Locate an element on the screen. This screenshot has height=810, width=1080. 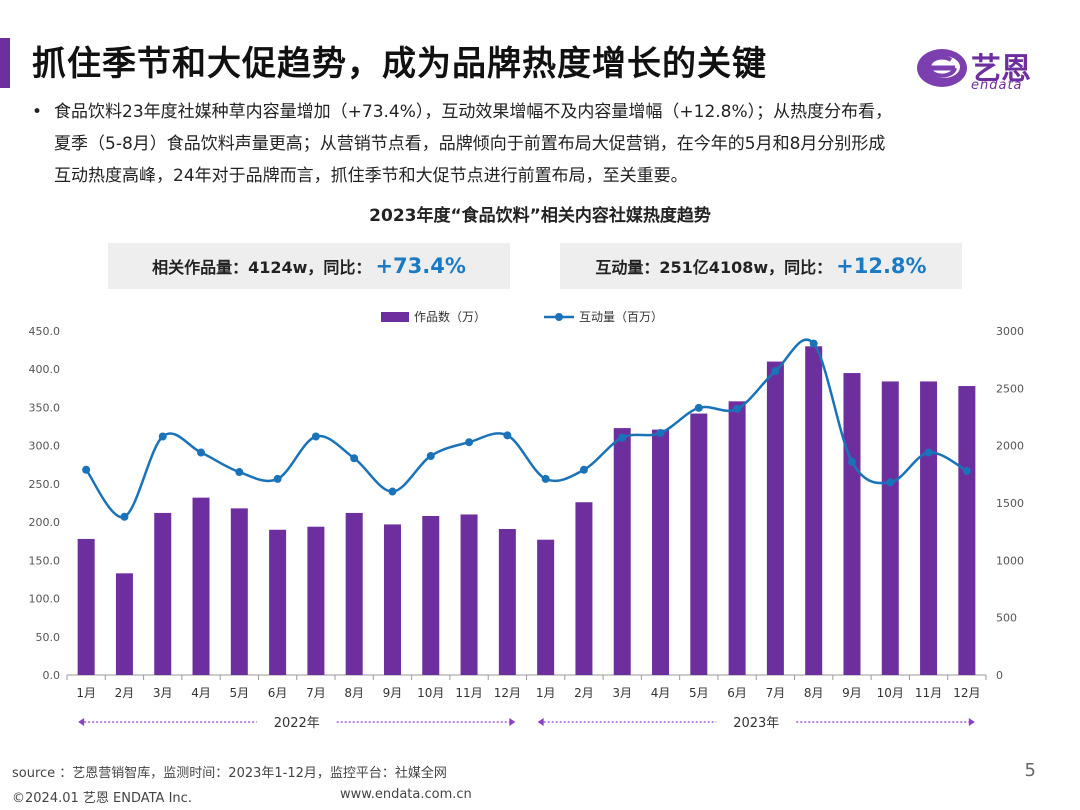
y-left-tick-label: 50.0 is located at coordinates (48, 637).